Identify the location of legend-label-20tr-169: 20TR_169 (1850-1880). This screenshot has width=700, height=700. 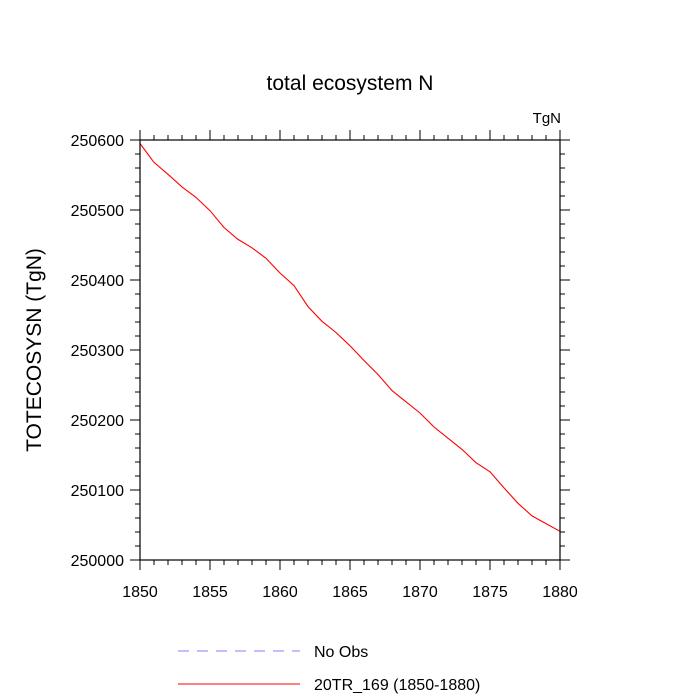
(397, 685).